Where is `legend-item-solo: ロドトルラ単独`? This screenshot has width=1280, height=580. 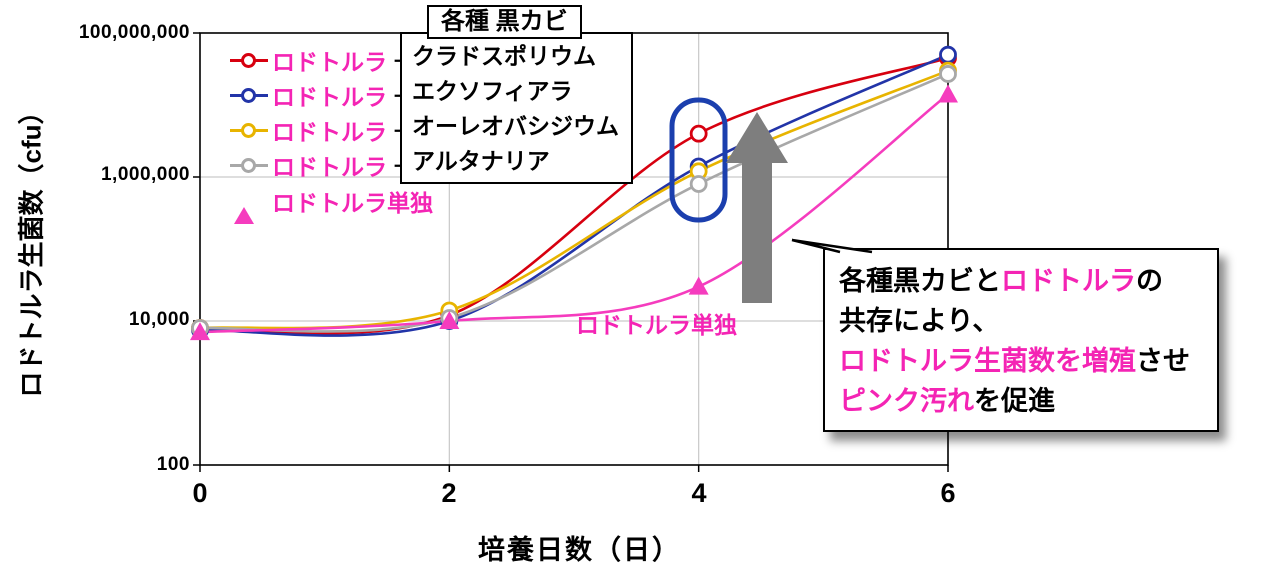
legend-item-solo: ロドトルラ単独 is located at coordinates (330, 203).